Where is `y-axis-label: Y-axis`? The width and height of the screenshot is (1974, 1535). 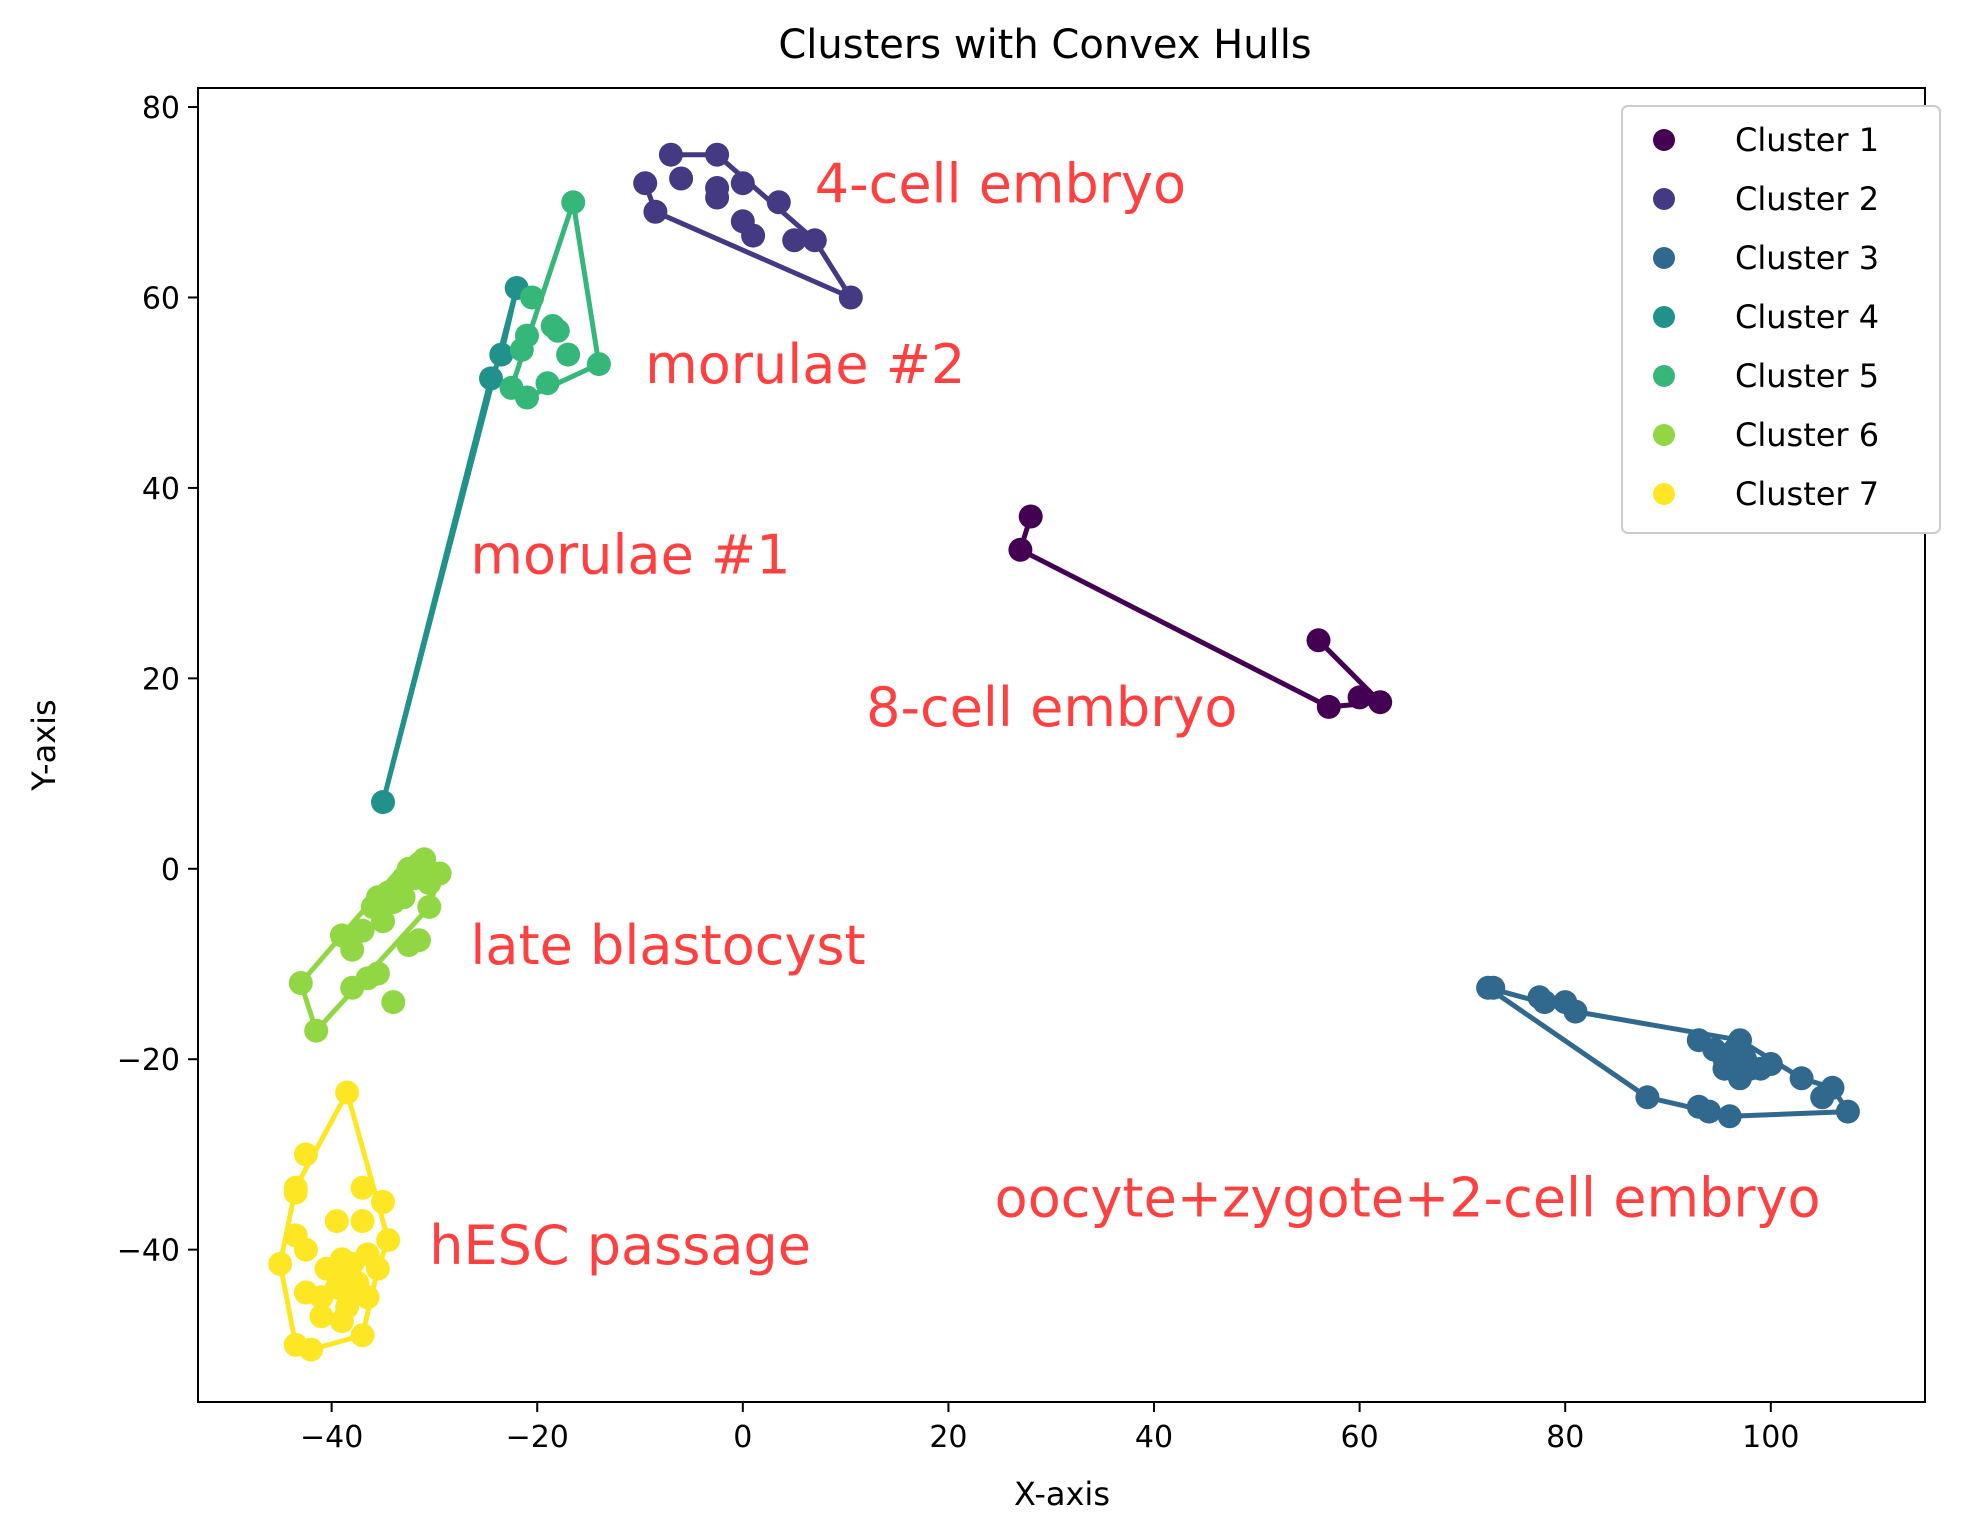
y-axis-label: Y-axis is located at coordinates (44, 745).